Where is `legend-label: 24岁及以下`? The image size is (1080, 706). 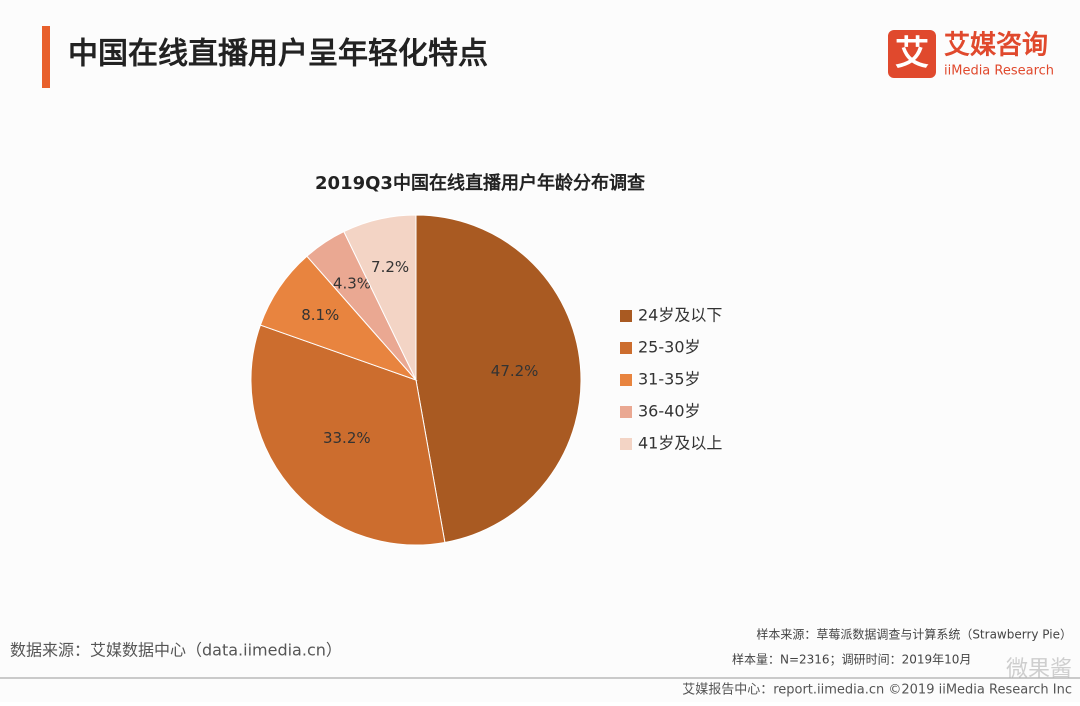 legend-label: 24岁及以下 is located at coordinates (680, 315).